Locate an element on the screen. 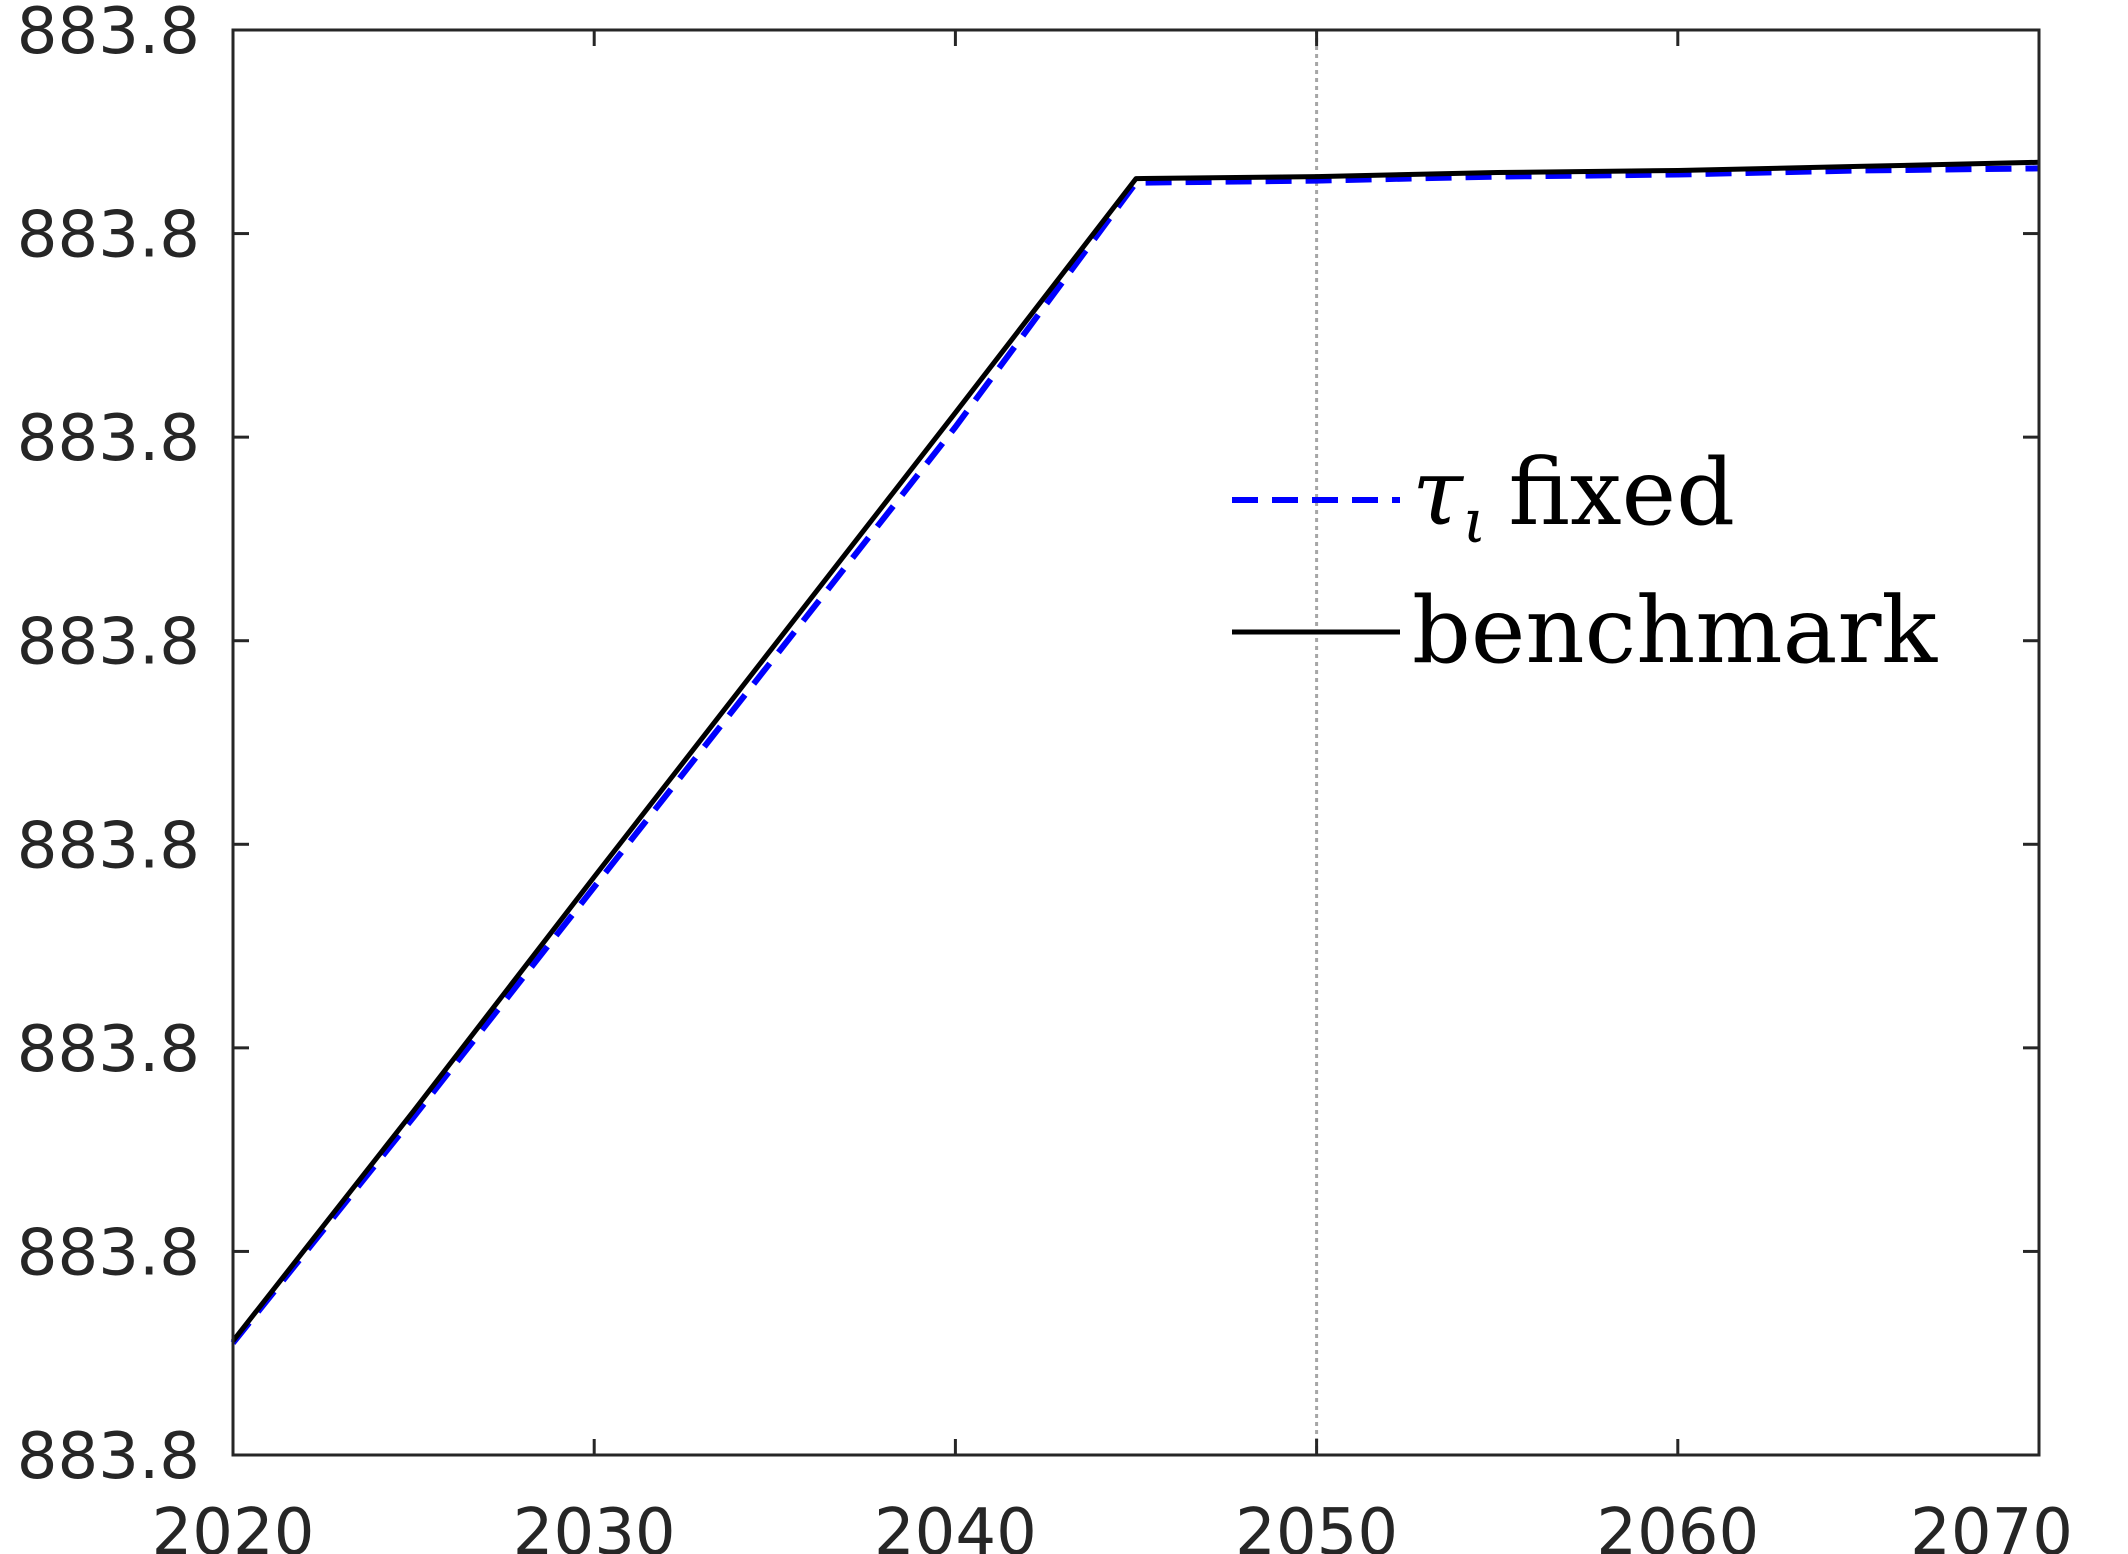 This screenshot has width=2128, height=1554. x-tick-label: 2060 is located at coordinates (1677, 1525).